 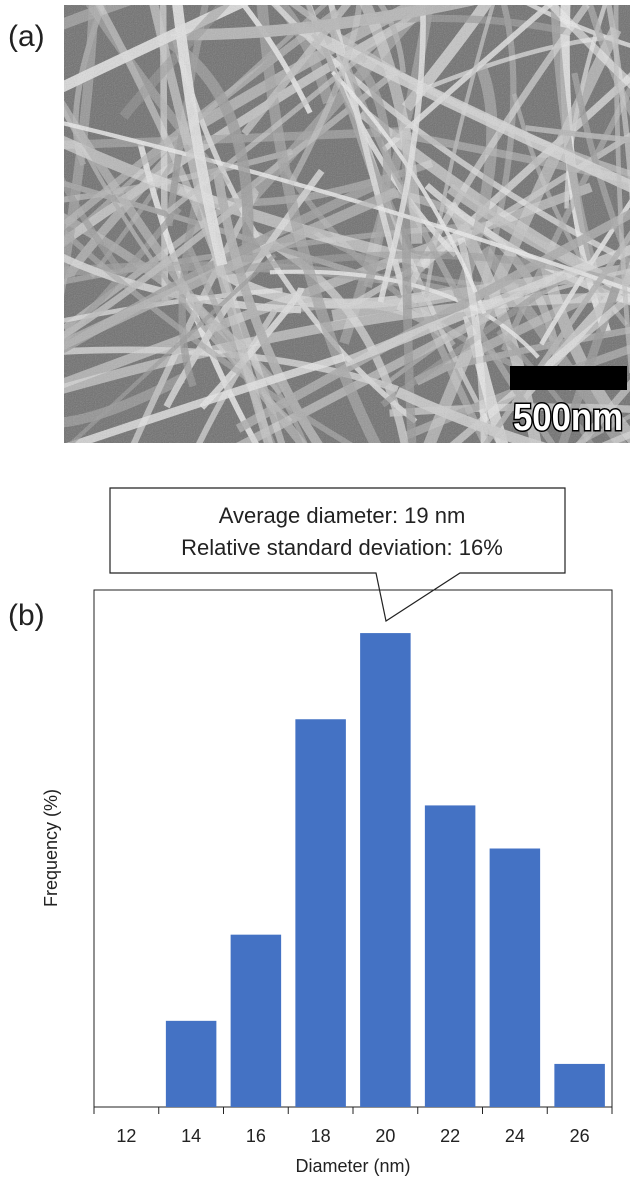 What do you see at coordinates (321, 1136) in the screenshot?
I see `x-tick-label: 18` at bounding box center [321, 1136].